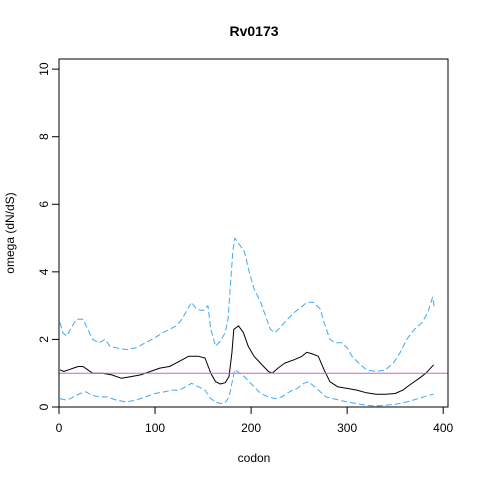  I want to click on x-axis: 0 100 200 300 400, so click(255, 421).